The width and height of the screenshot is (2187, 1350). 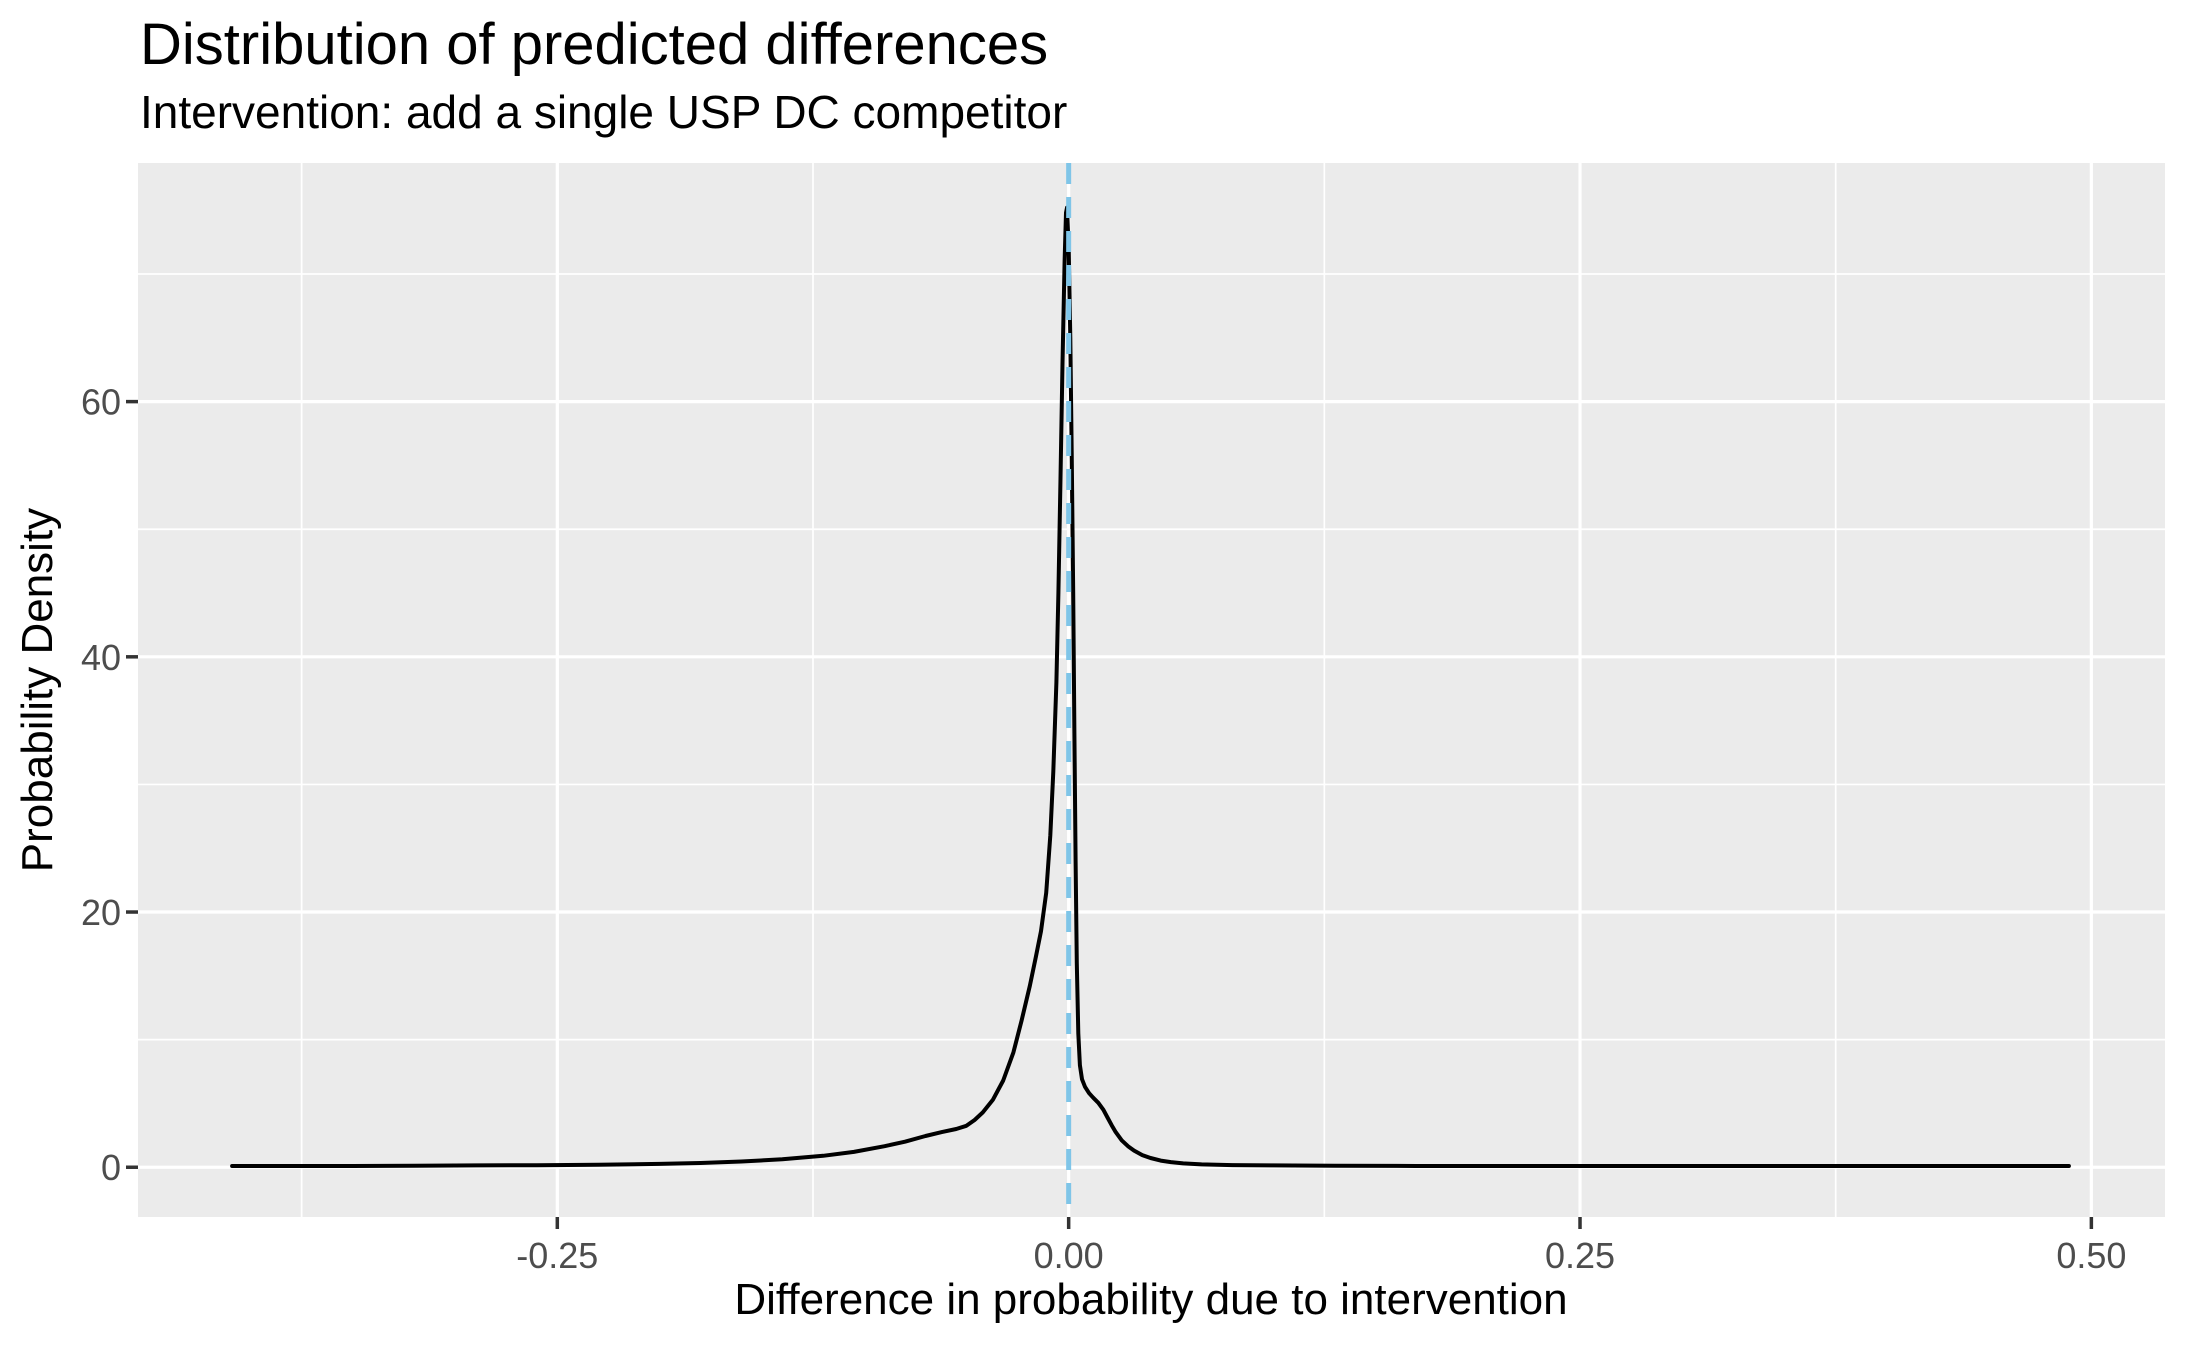 I want to click on chart-title: Distribution of predicted differences, so click(x=594, y=44).